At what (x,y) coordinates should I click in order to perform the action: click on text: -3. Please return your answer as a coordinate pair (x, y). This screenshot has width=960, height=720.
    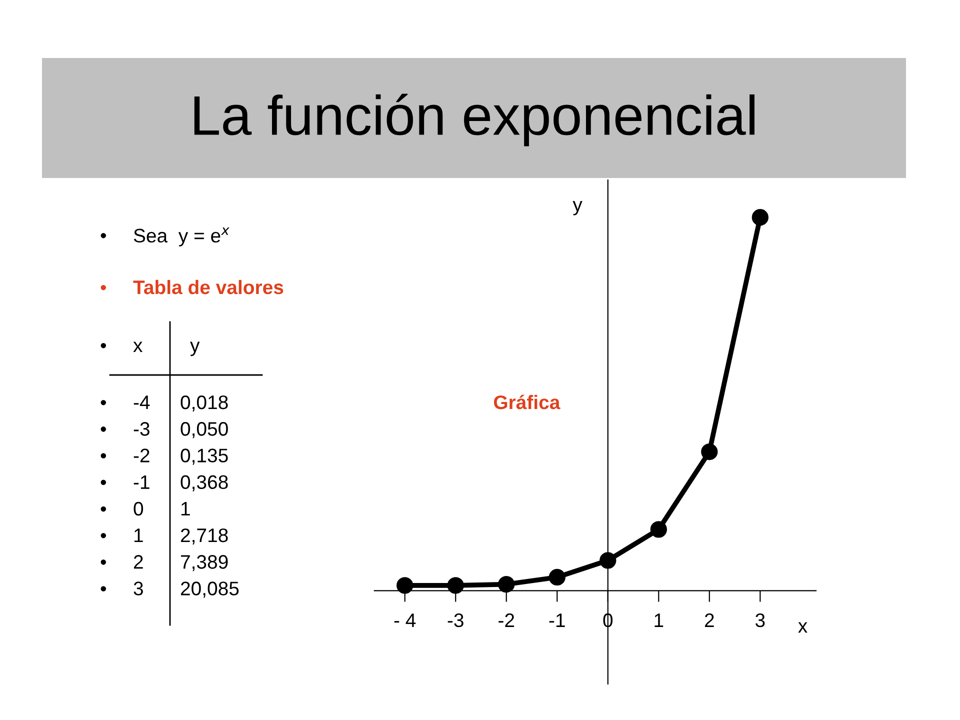
    Looking at the image, I should click on (142, 429).